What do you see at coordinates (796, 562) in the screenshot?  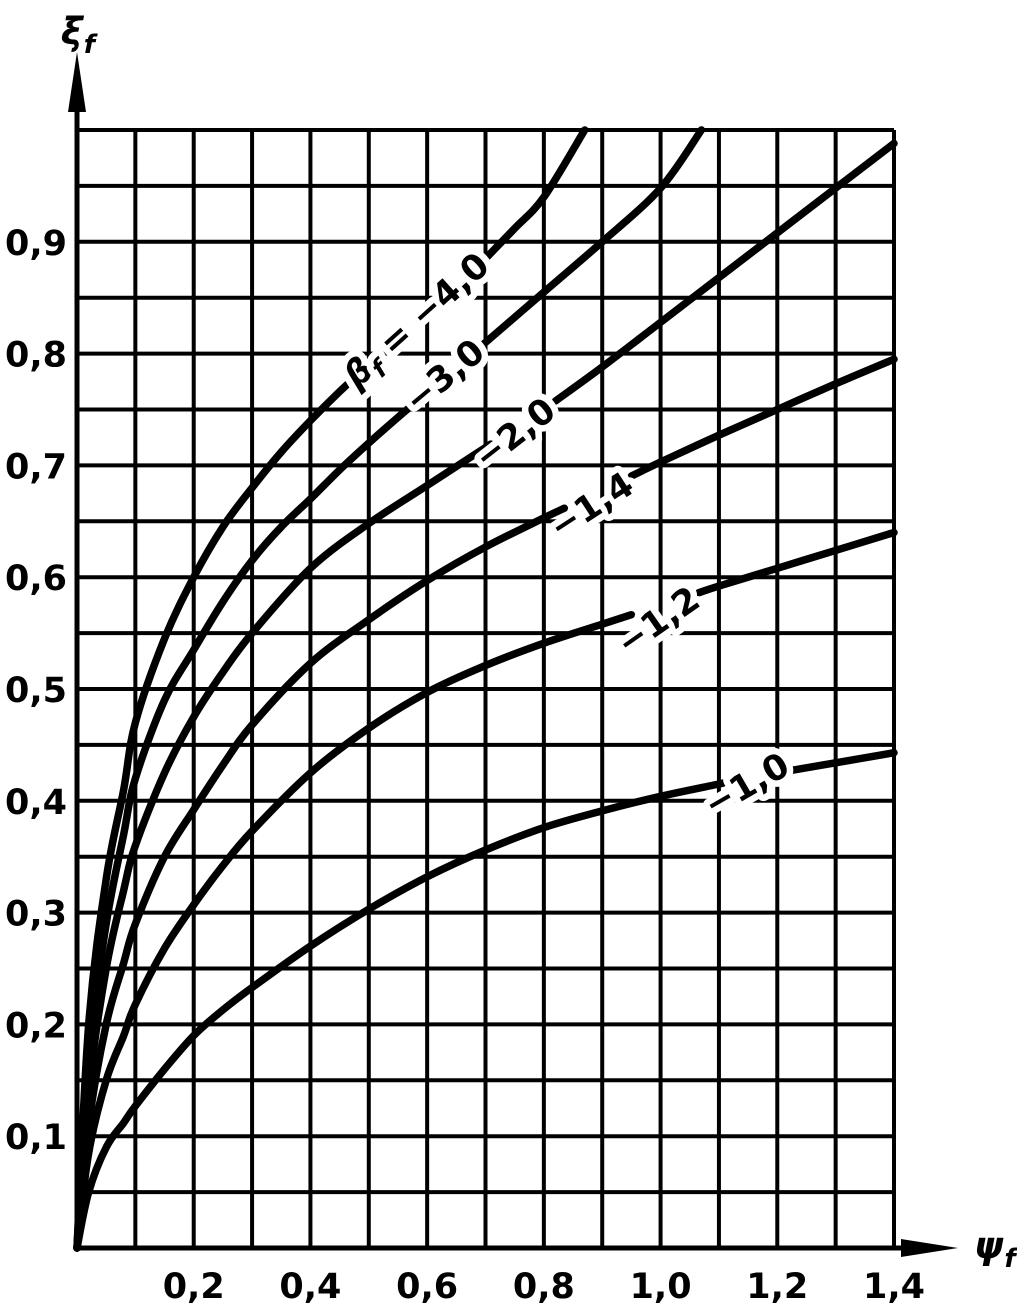 I see `curve-beta--1.2-after-label` at bounding box center [796, 562].